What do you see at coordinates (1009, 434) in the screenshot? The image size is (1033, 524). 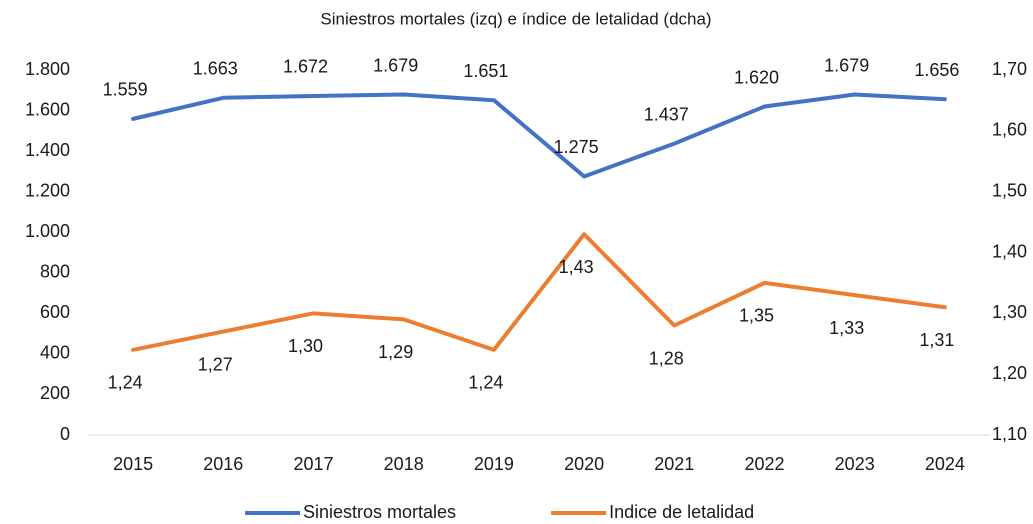 I see `y2-tick-label: 1,10` at bounding box center [1009, 434].